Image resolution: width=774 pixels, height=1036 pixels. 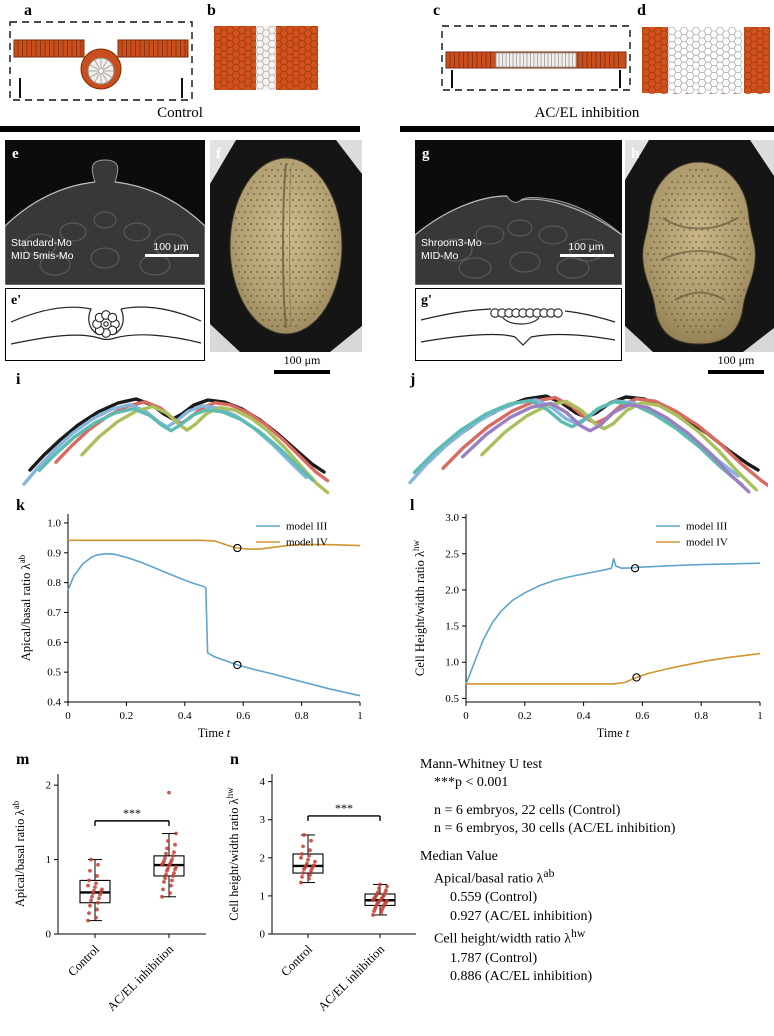 I want to click on rosette-cell-borders, so click(x=101, y=71).